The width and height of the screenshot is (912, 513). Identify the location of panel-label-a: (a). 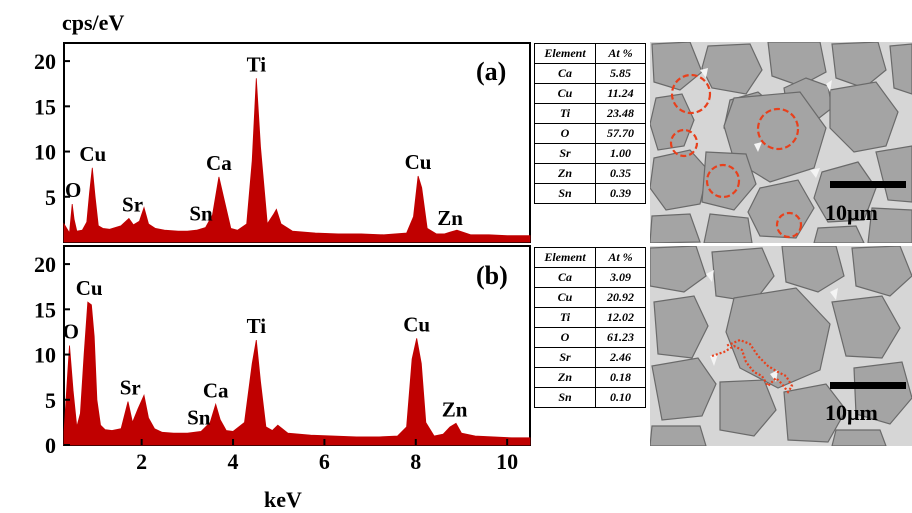
(491, 71).